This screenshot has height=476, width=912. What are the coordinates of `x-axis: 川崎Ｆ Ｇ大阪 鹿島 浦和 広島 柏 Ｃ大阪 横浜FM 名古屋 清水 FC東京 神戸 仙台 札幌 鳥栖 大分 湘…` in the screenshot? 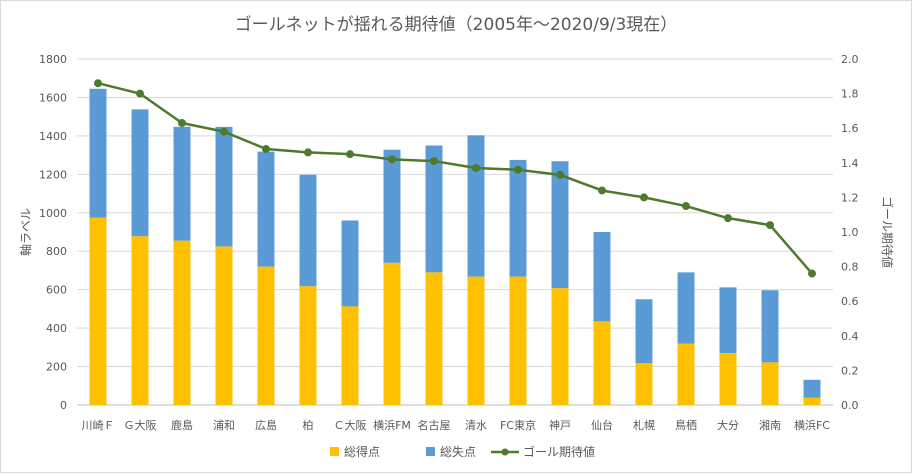 It's located at (456, 425).